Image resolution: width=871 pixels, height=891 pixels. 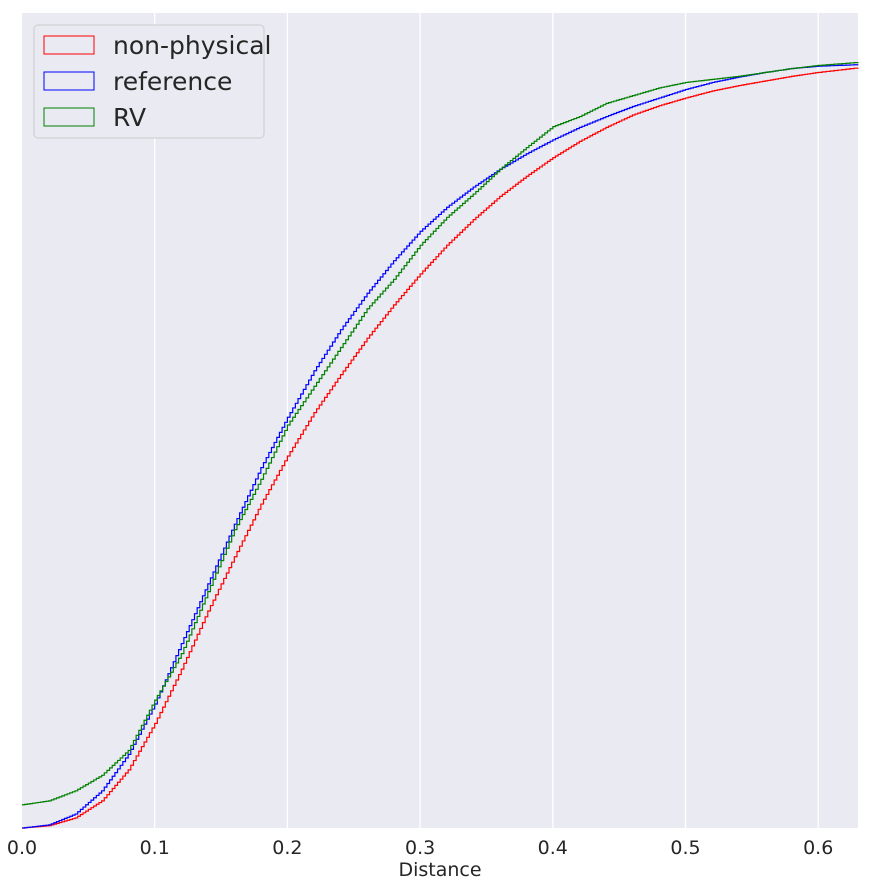 I want to click on x-tick-label-5: 0.5, so click(x=685, y=848).